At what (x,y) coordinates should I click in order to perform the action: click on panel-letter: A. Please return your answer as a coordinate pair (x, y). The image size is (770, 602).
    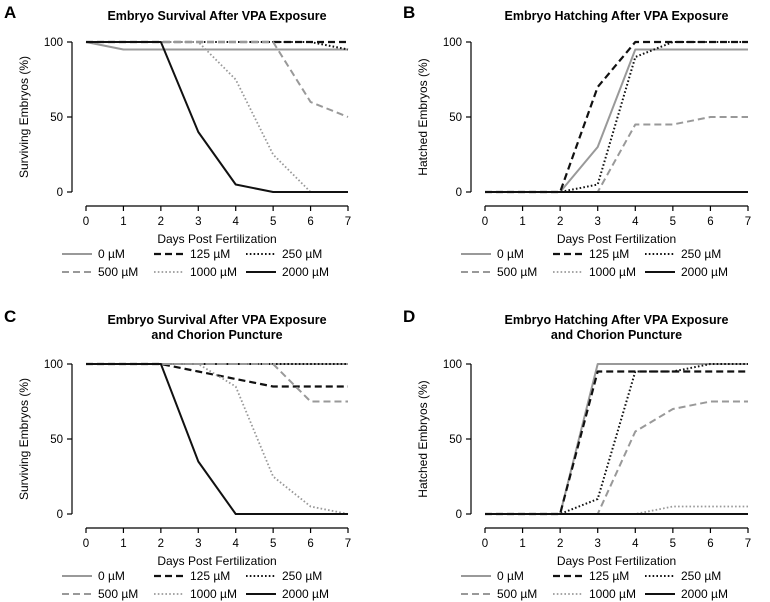
    Looking at the image, I should click on (10, 12).